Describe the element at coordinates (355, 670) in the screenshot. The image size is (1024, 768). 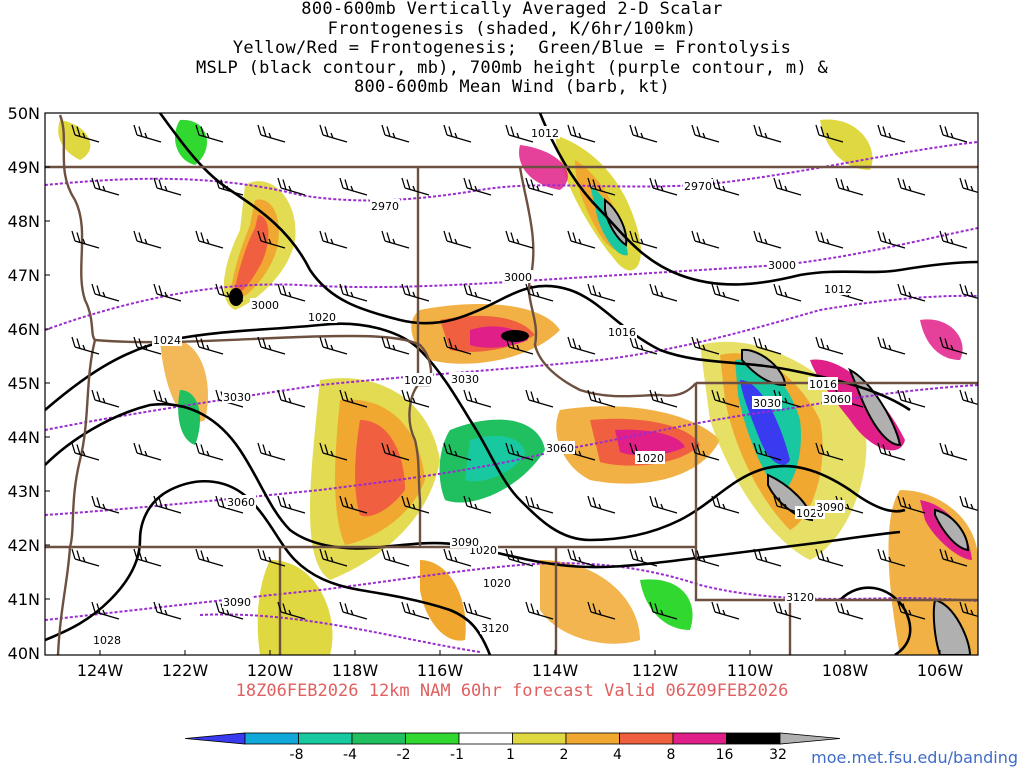
I see `lon-label: 118W` at that location.